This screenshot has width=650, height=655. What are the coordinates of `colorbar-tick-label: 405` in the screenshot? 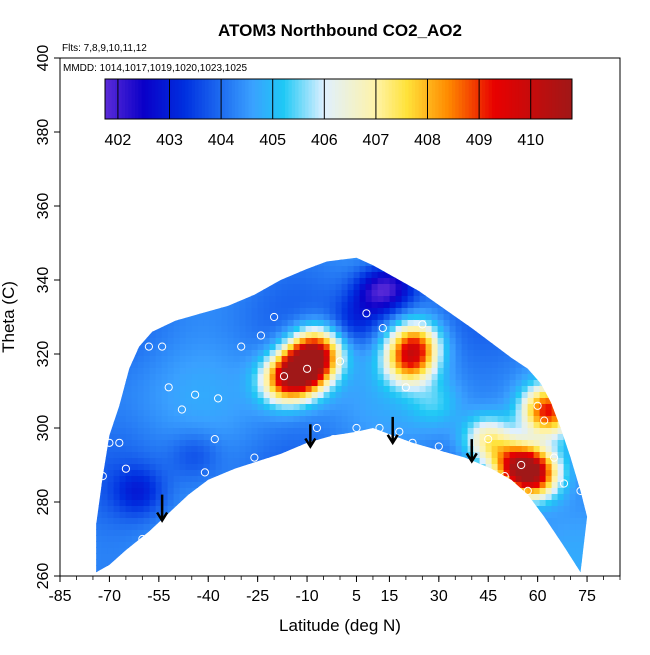 It's located at (272, 140).